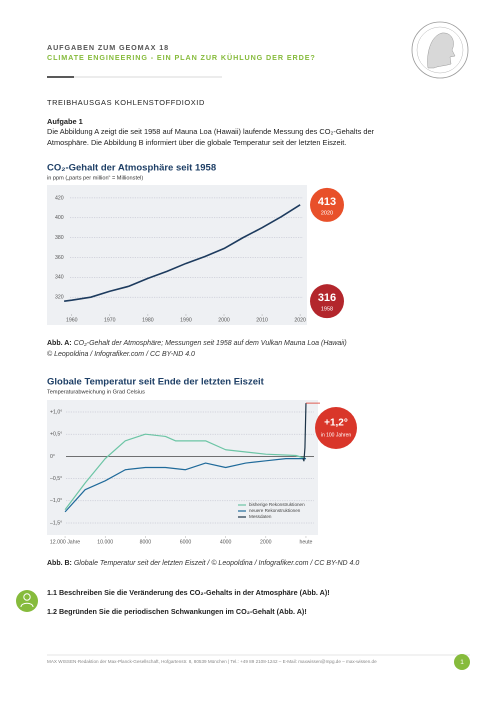  I want to click on page-badge, so click(462, 662).